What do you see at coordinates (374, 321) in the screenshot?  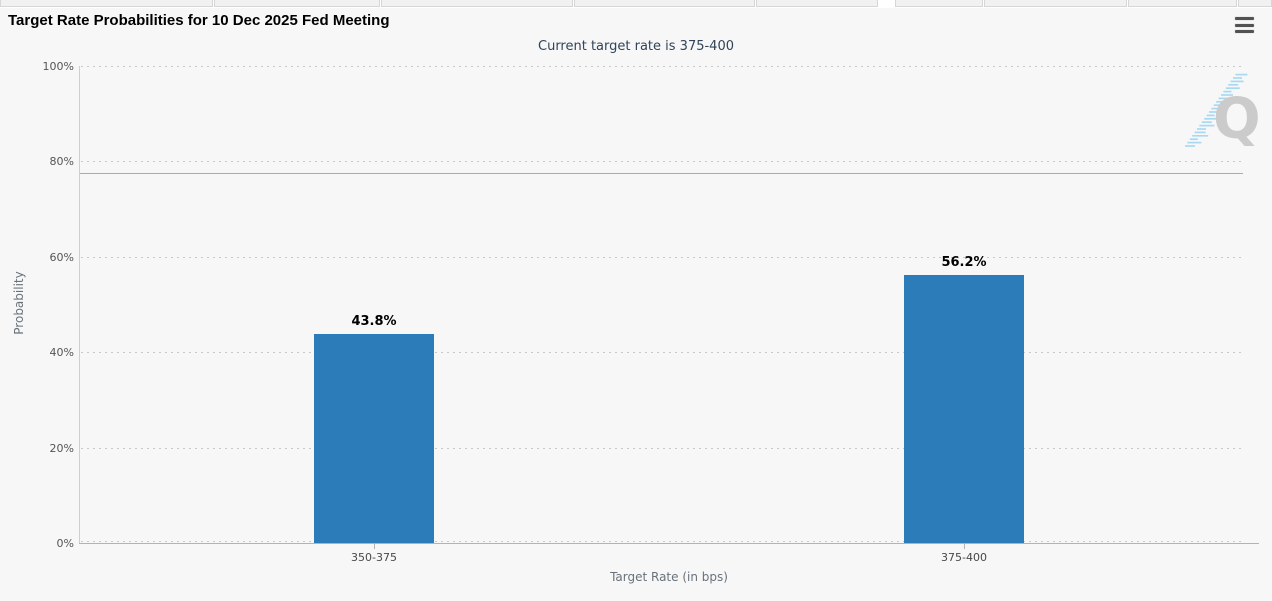 I see `bar-value-label: 43.8%` at bounding box center [374, 321].